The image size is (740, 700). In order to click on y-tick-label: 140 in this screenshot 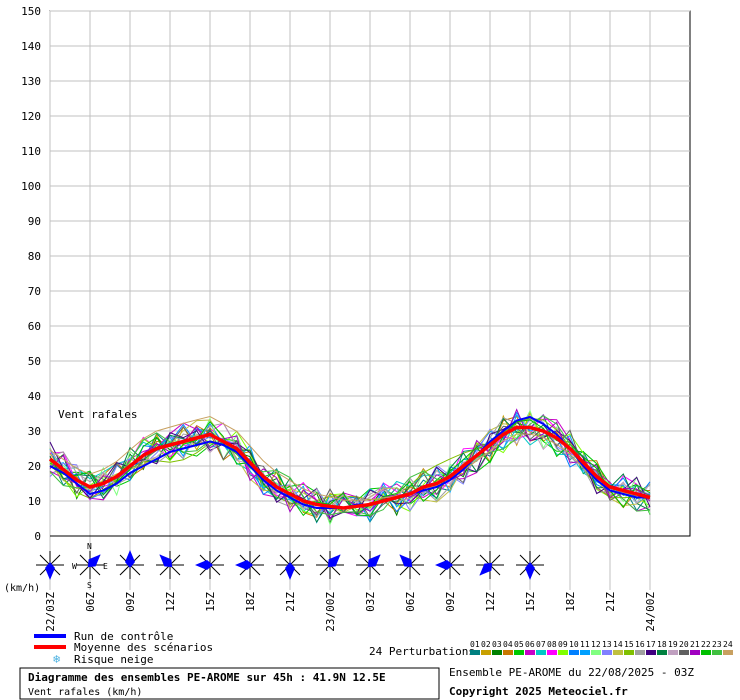, I will do `click(31, 46)`.